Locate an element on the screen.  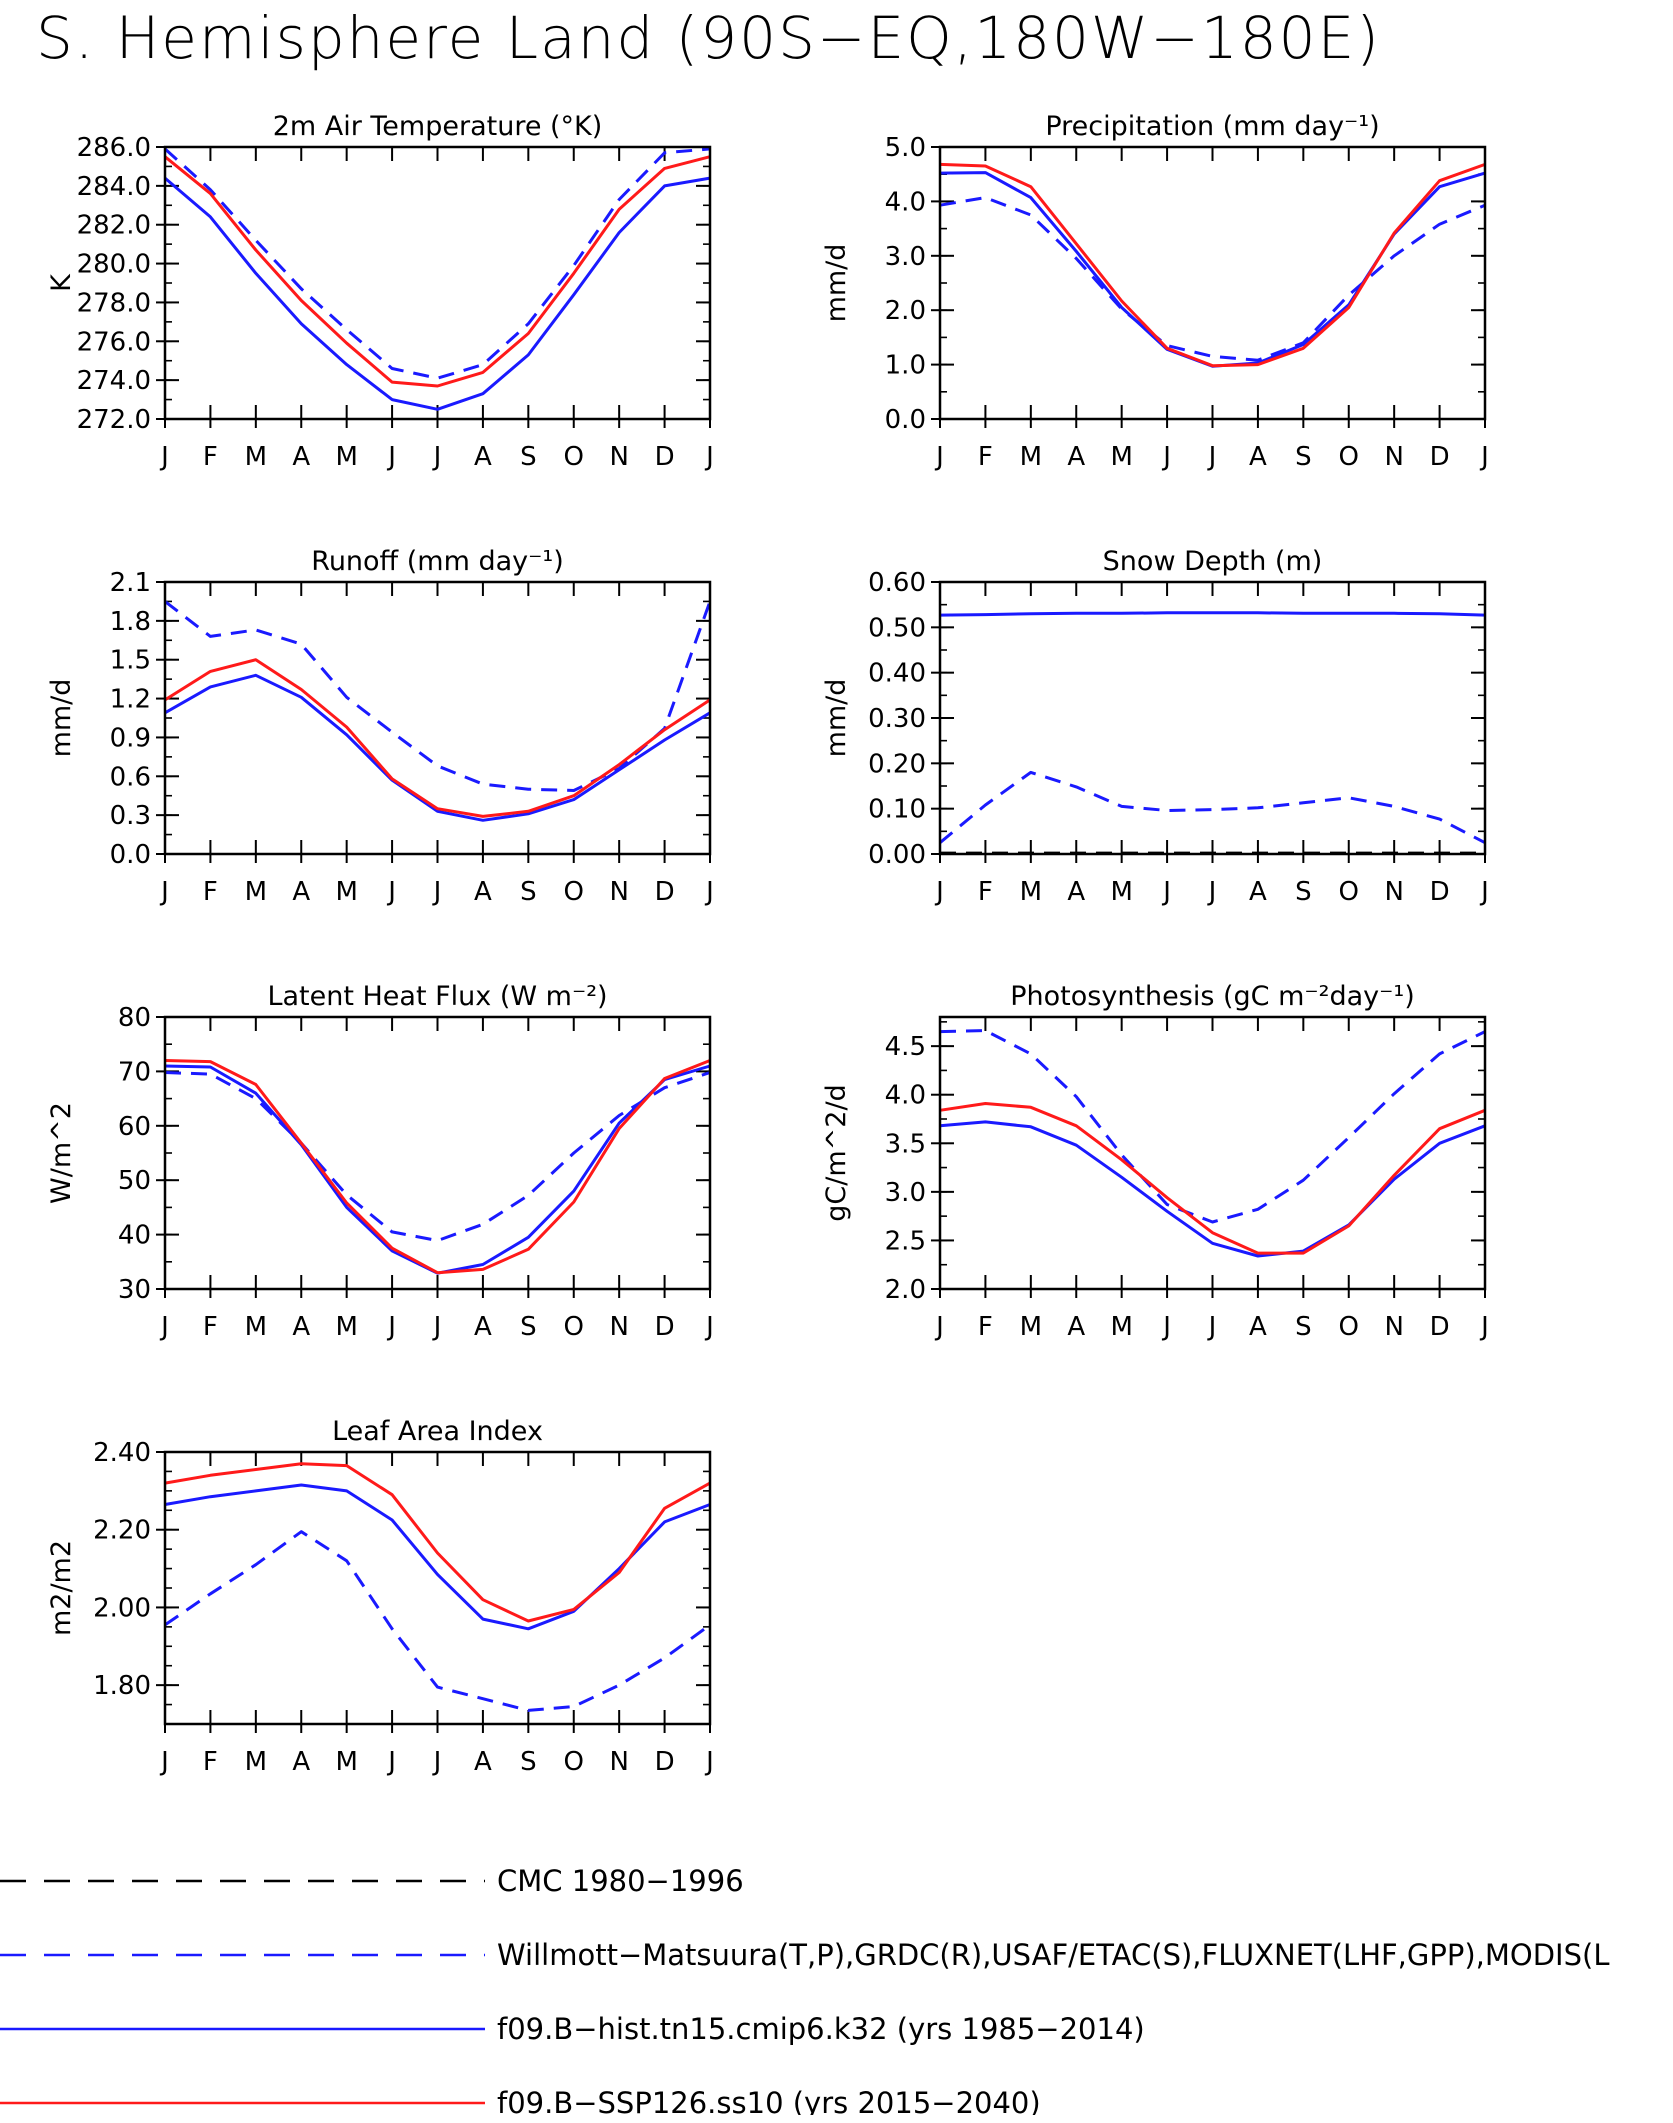
y-tick-label: 1.8 is located at coordinates (130, 622).